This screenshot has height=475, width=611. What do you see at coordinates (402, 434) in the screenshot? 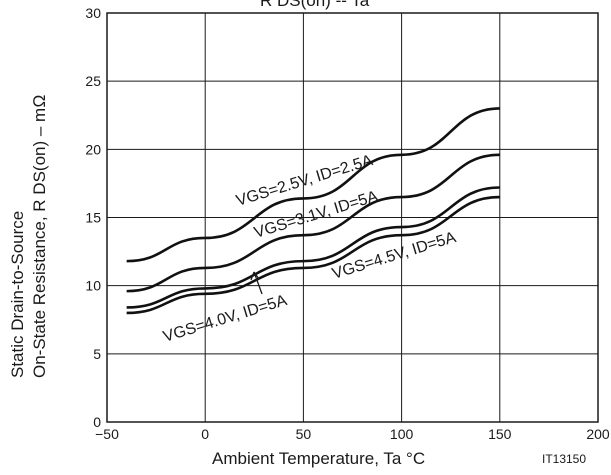
I see `x-tick-label: 100` at bounding box center [402, 434].